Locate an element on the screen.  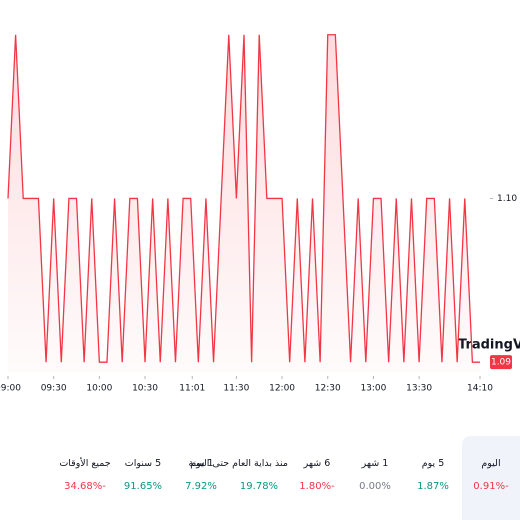
x-tick-label: 14:10 is located at coordinates (480, 389).